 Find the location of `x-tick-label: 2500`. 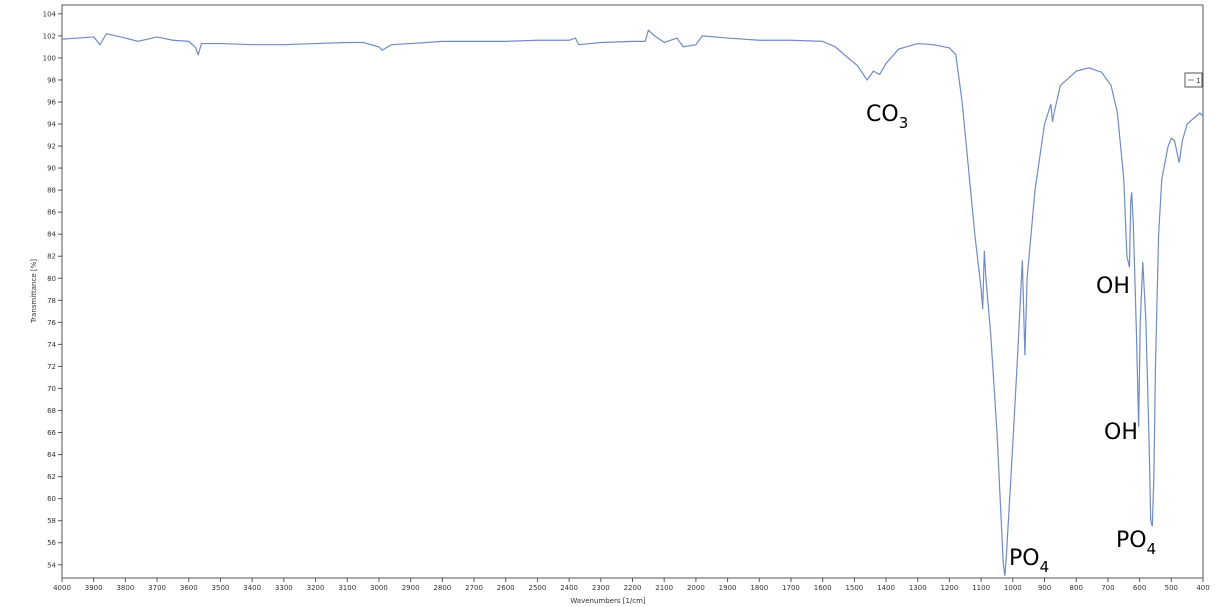

x-tick-label: 2500 is located at coordinates (538, 588).